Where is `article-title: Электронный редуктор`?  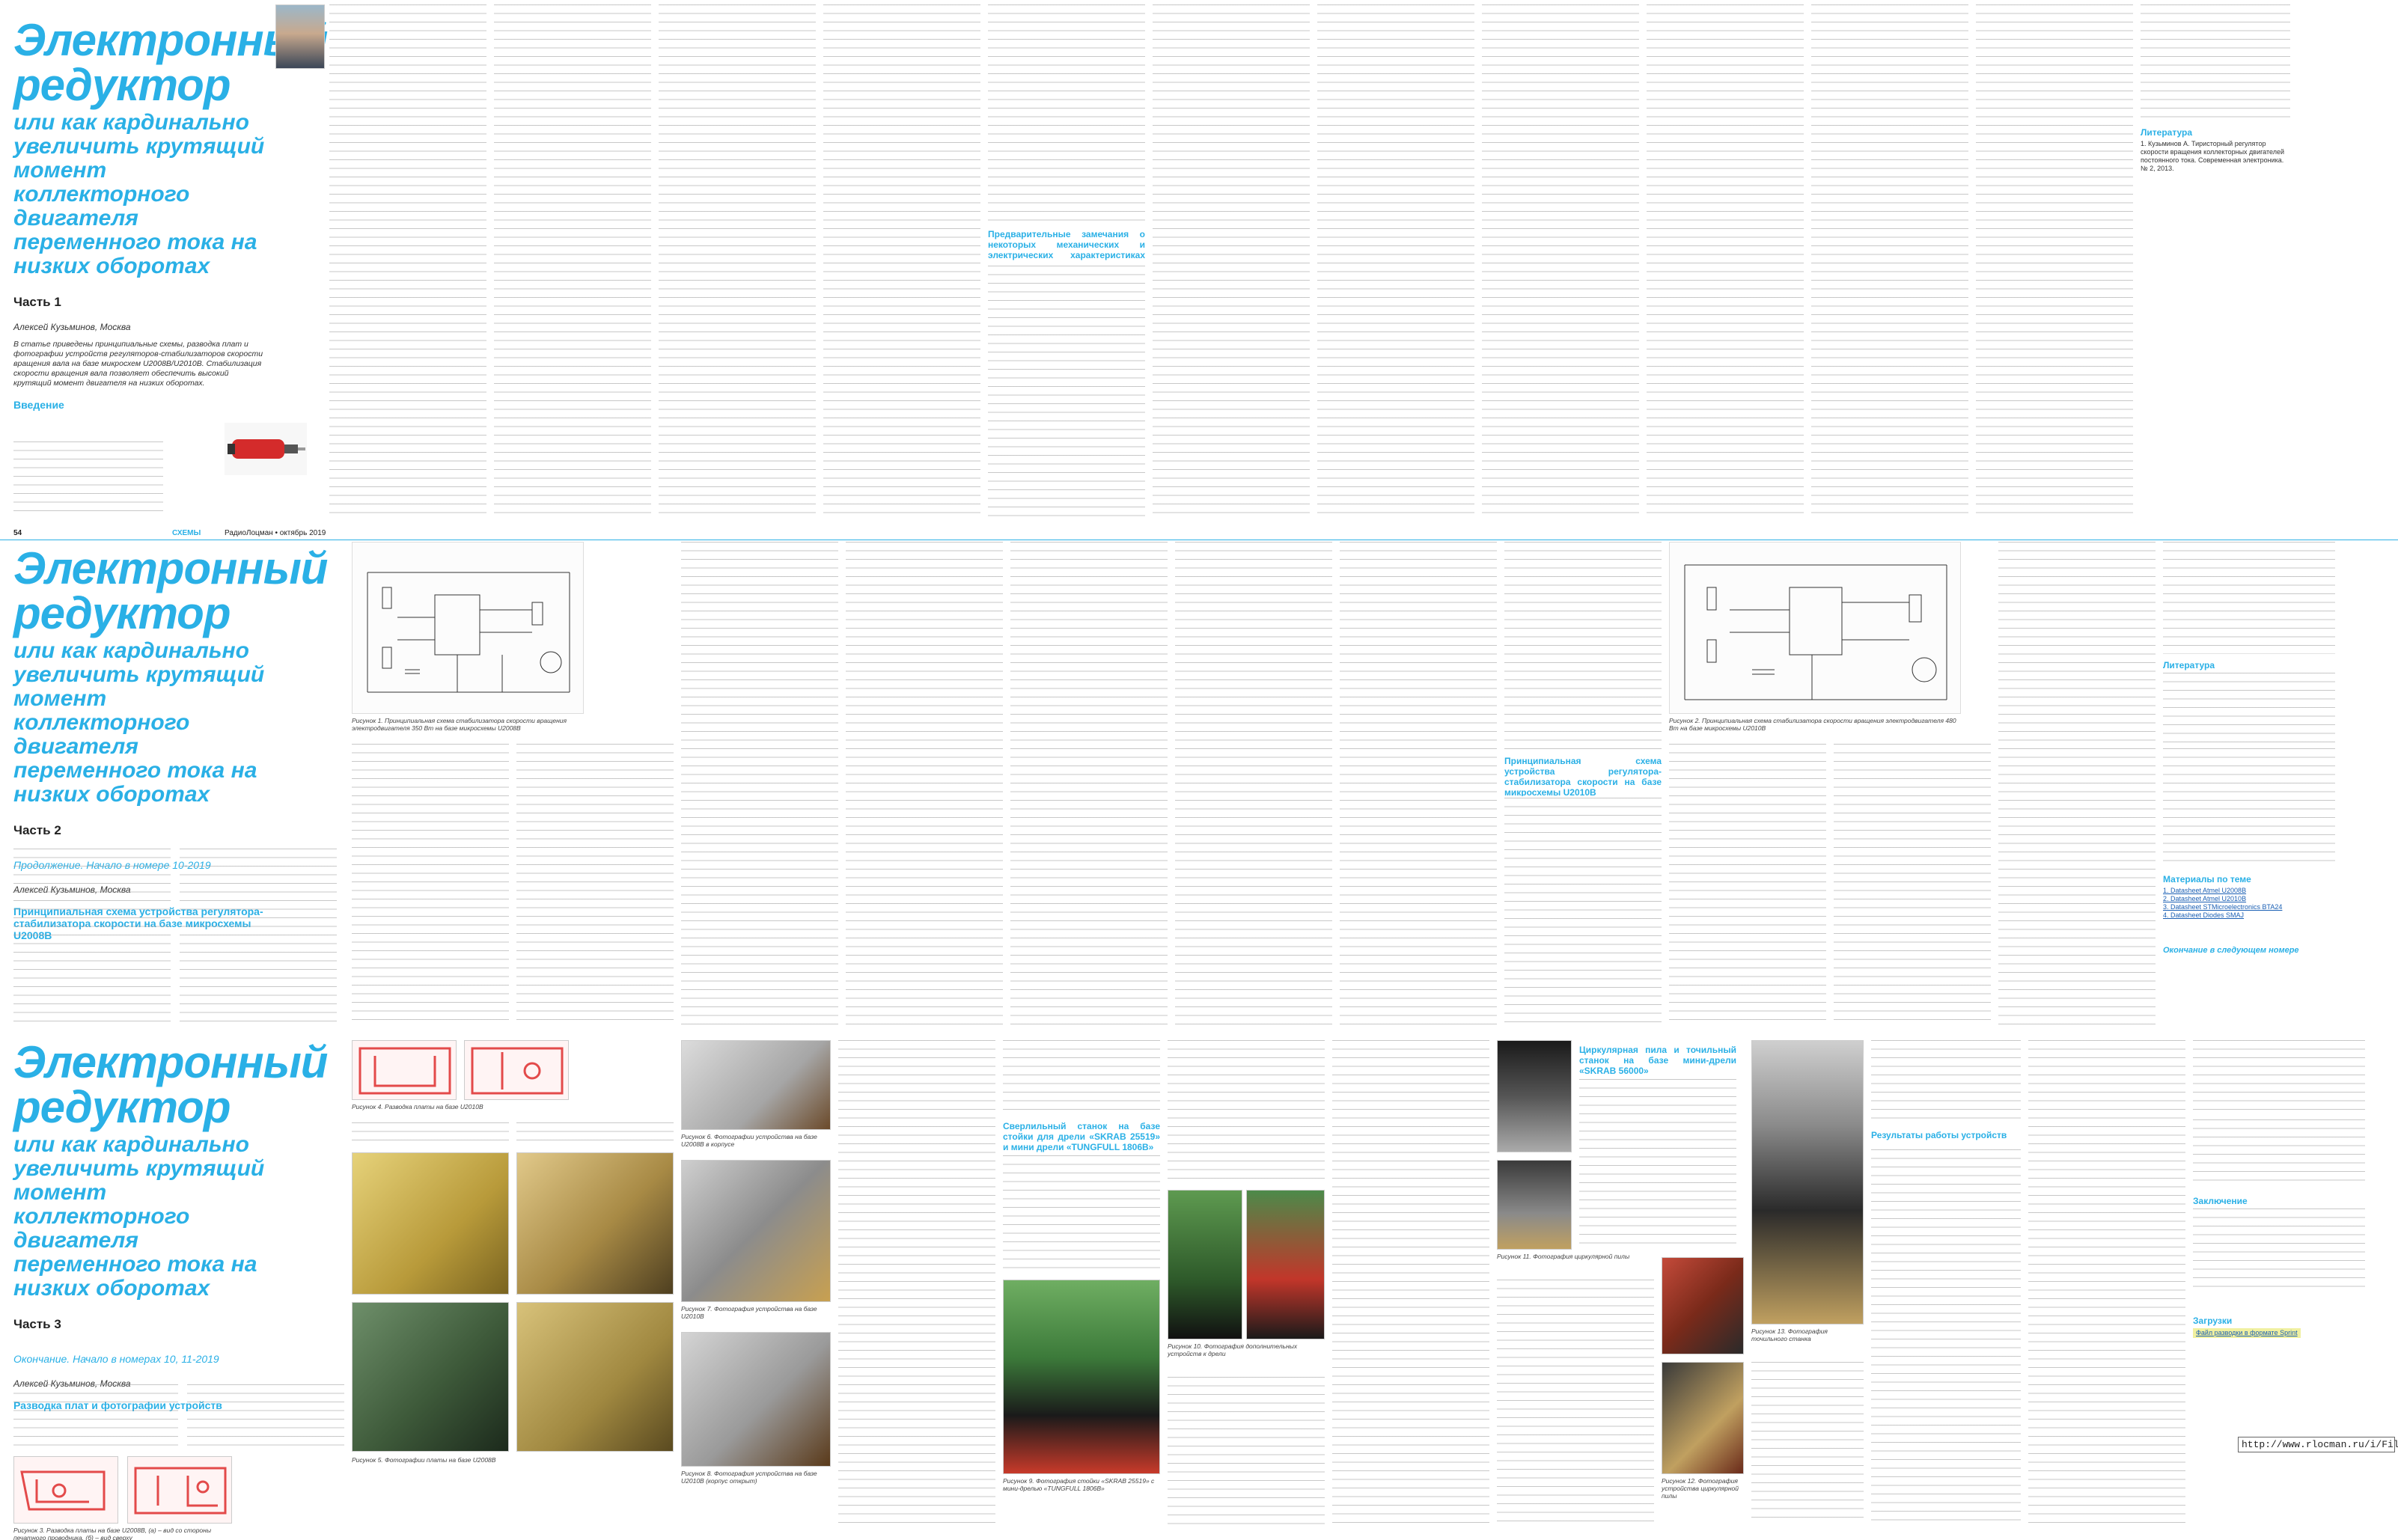
article-title: Электронный редуктор is located at coordinates (171, 590).